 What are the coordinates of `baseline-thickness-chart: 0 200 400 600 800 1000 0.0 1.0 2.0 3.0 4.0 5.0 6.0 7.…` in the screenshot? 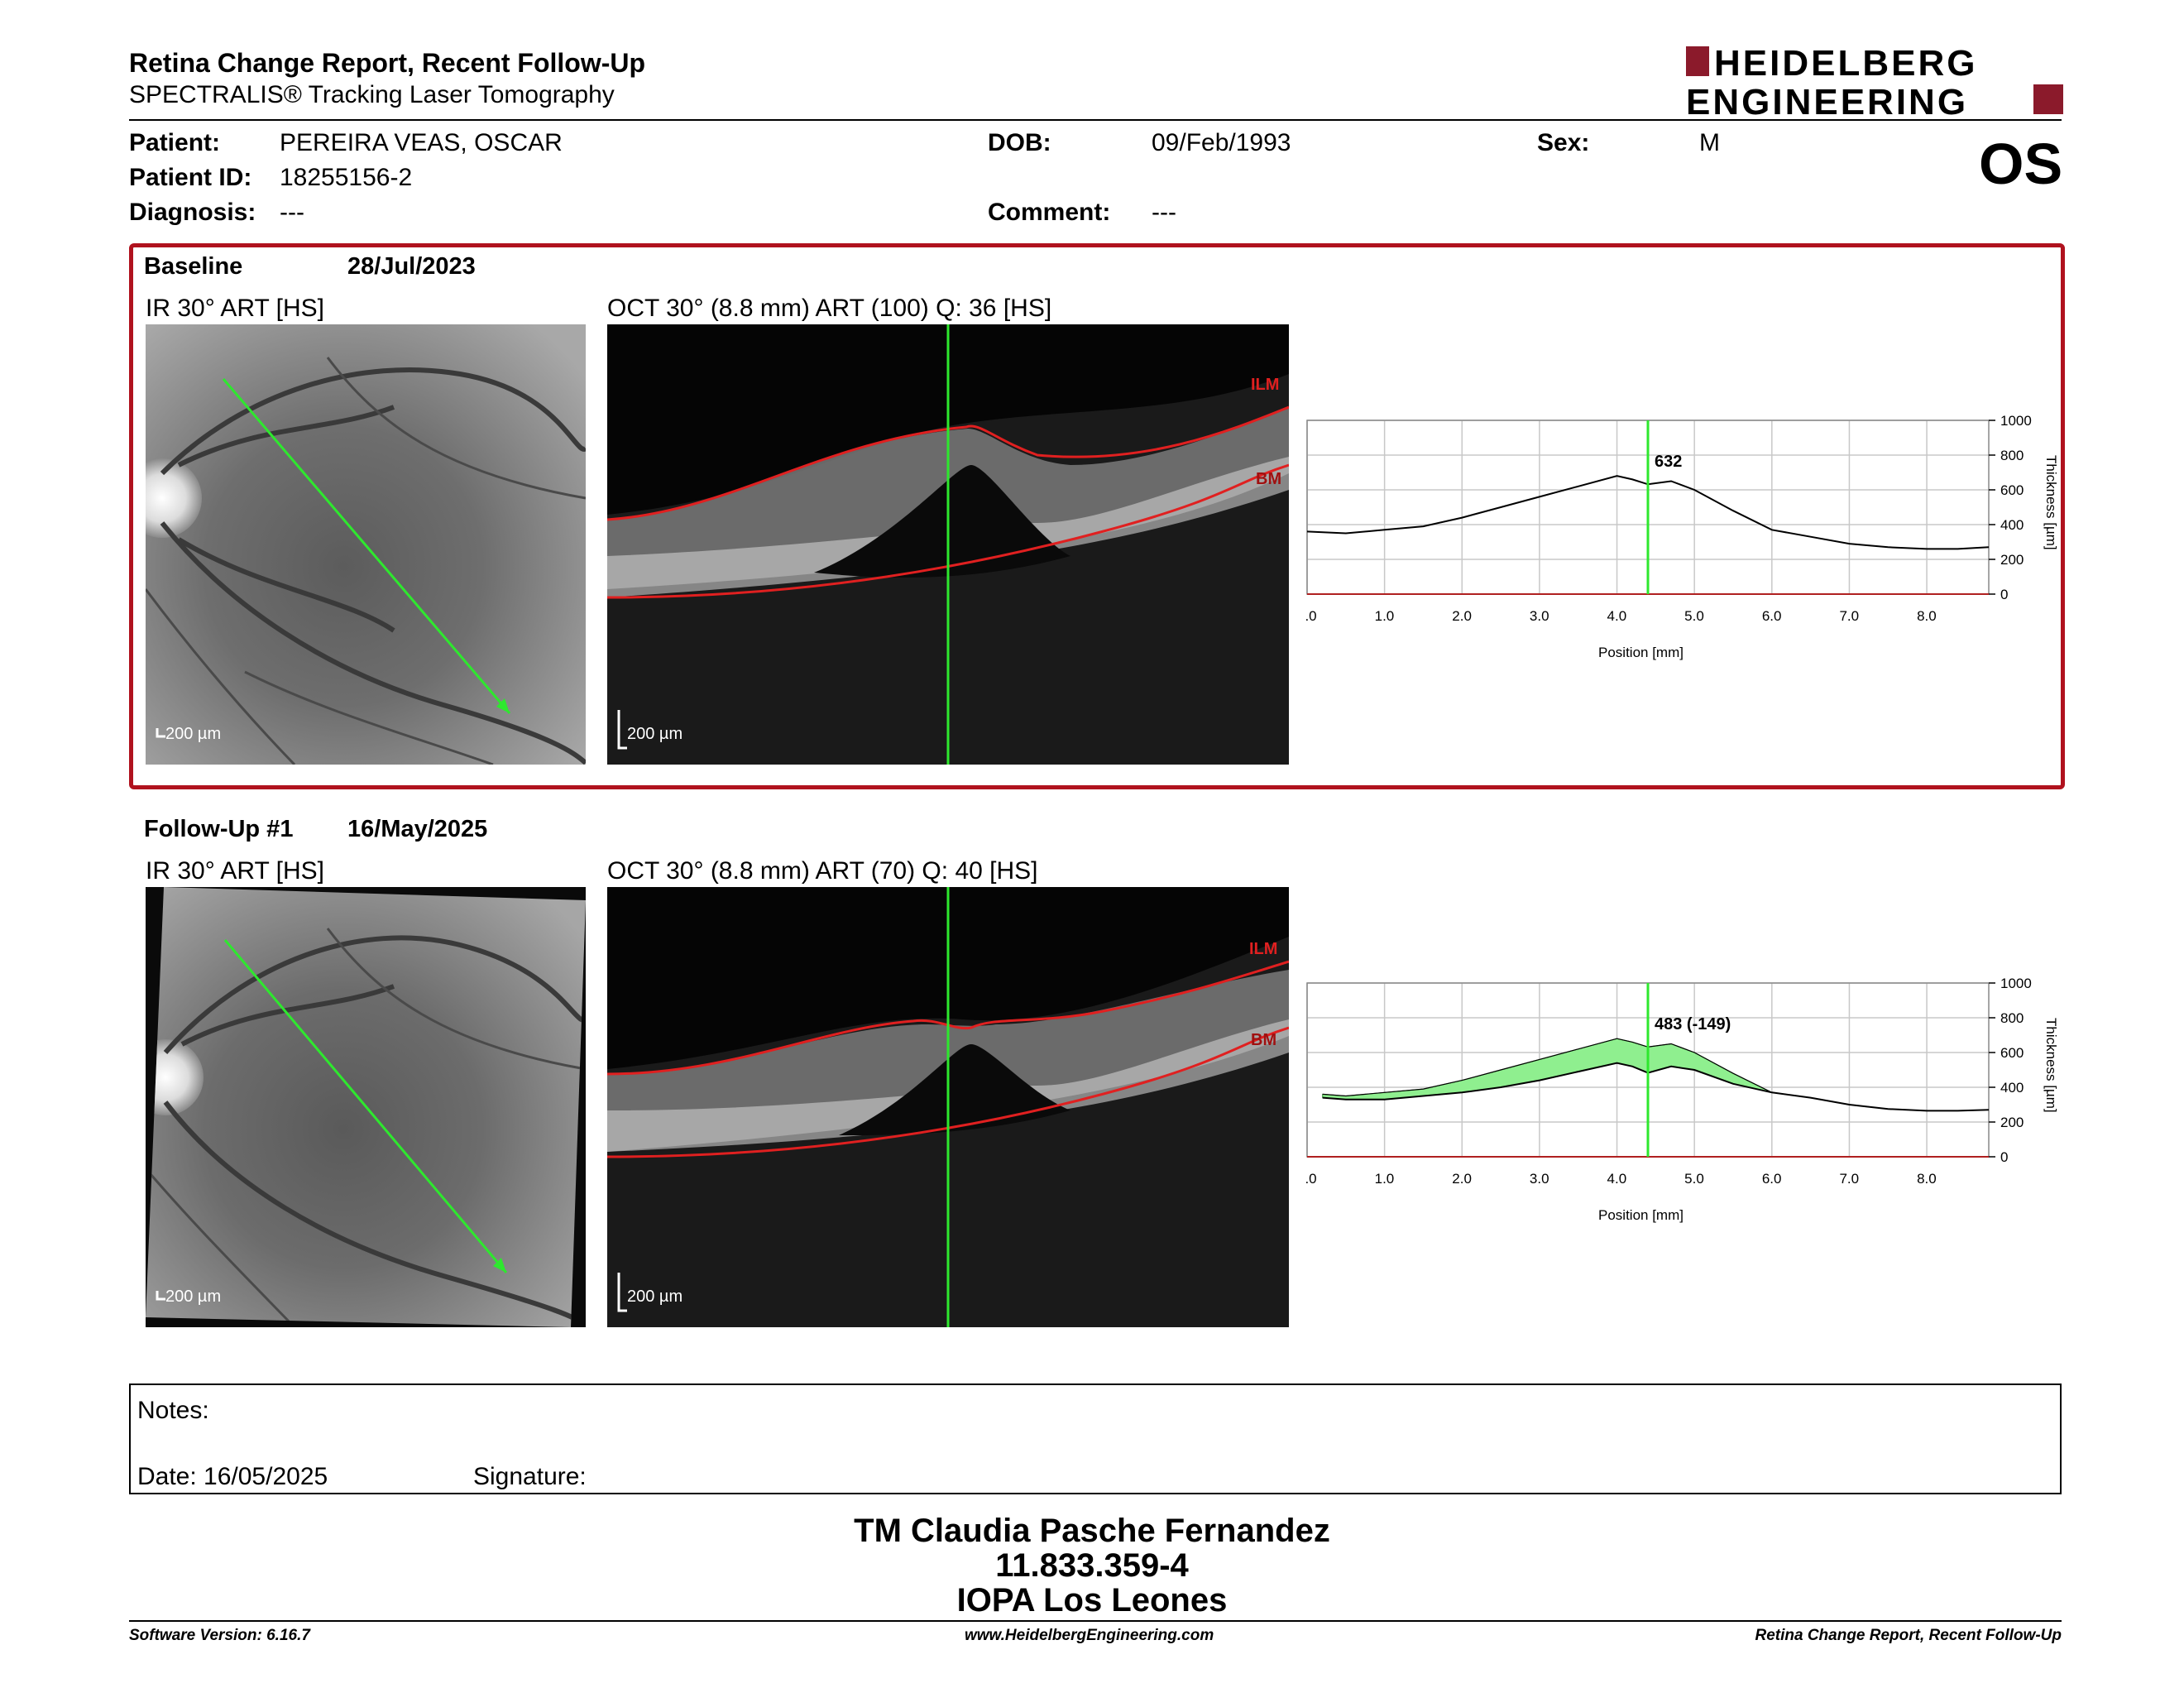 It's located at (1682, 536).